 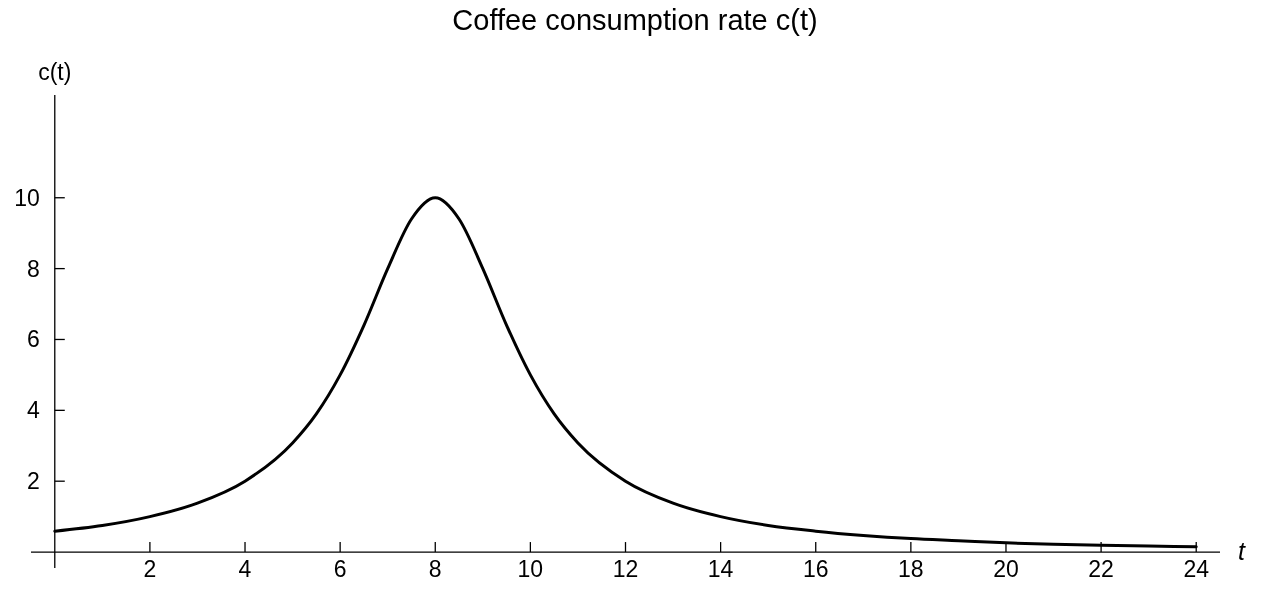 What do you see at coordinates (55, 72) in the screenshot?
I see `y-axis-title: c(t)` at bounding box center [55, 72].